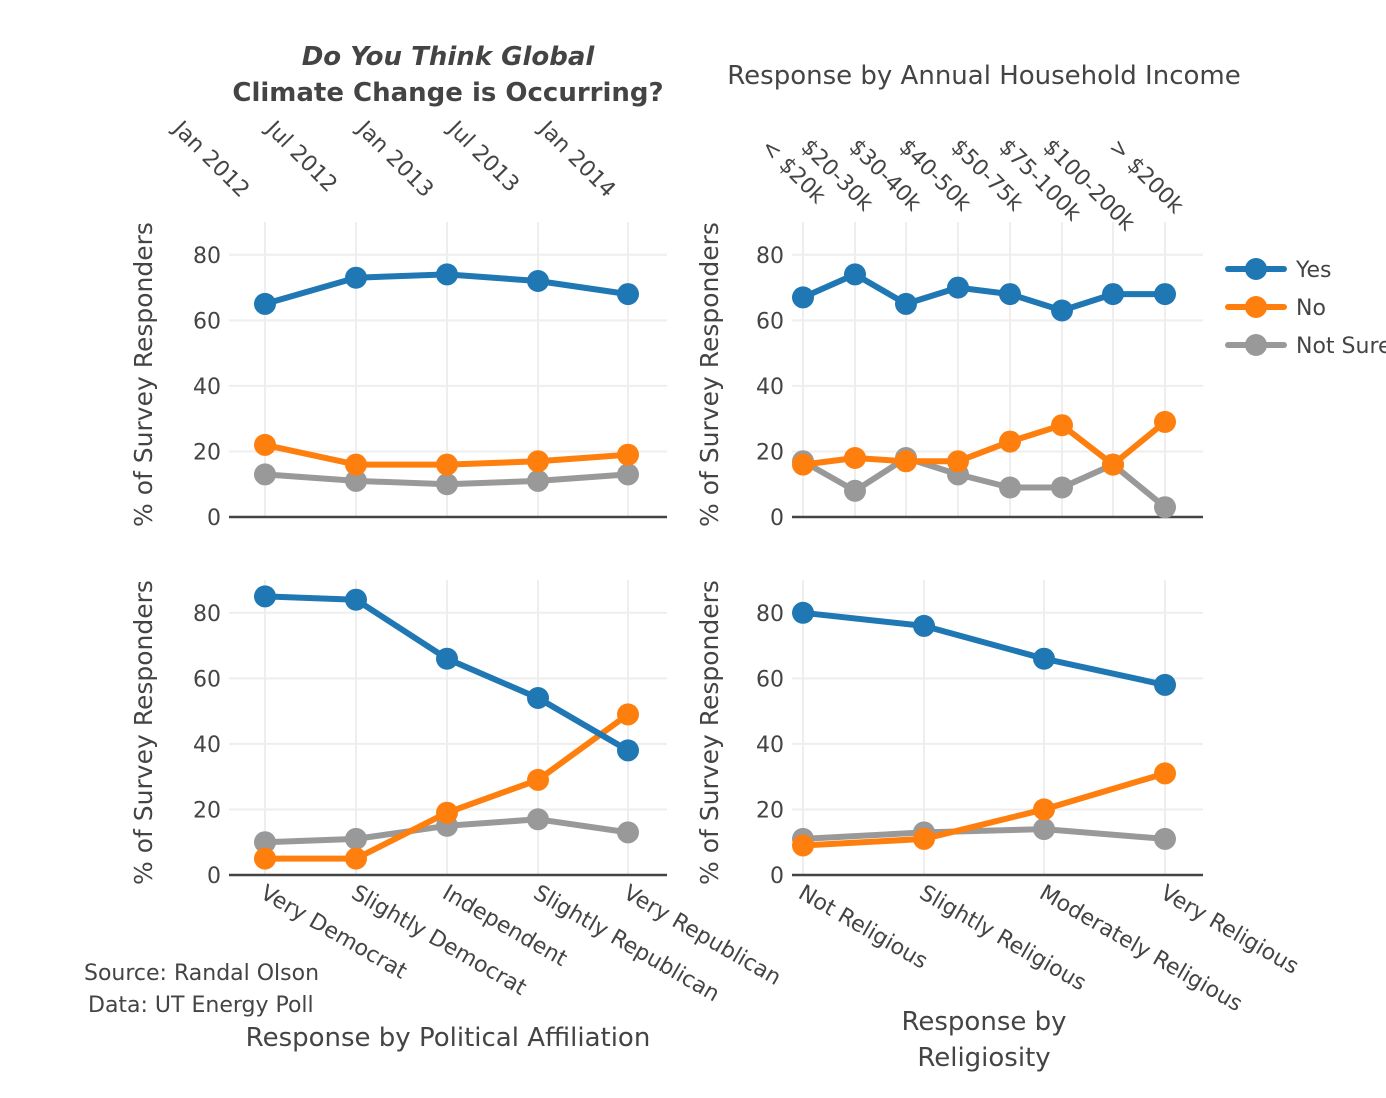 The image size is (1386, 1098). I want to click on income-ytick-40: 40, so click(770, 387).